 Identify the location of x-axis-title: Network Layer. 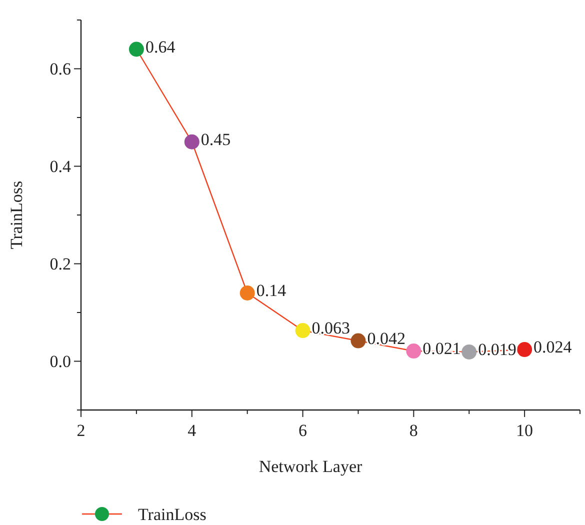
(310, 466).